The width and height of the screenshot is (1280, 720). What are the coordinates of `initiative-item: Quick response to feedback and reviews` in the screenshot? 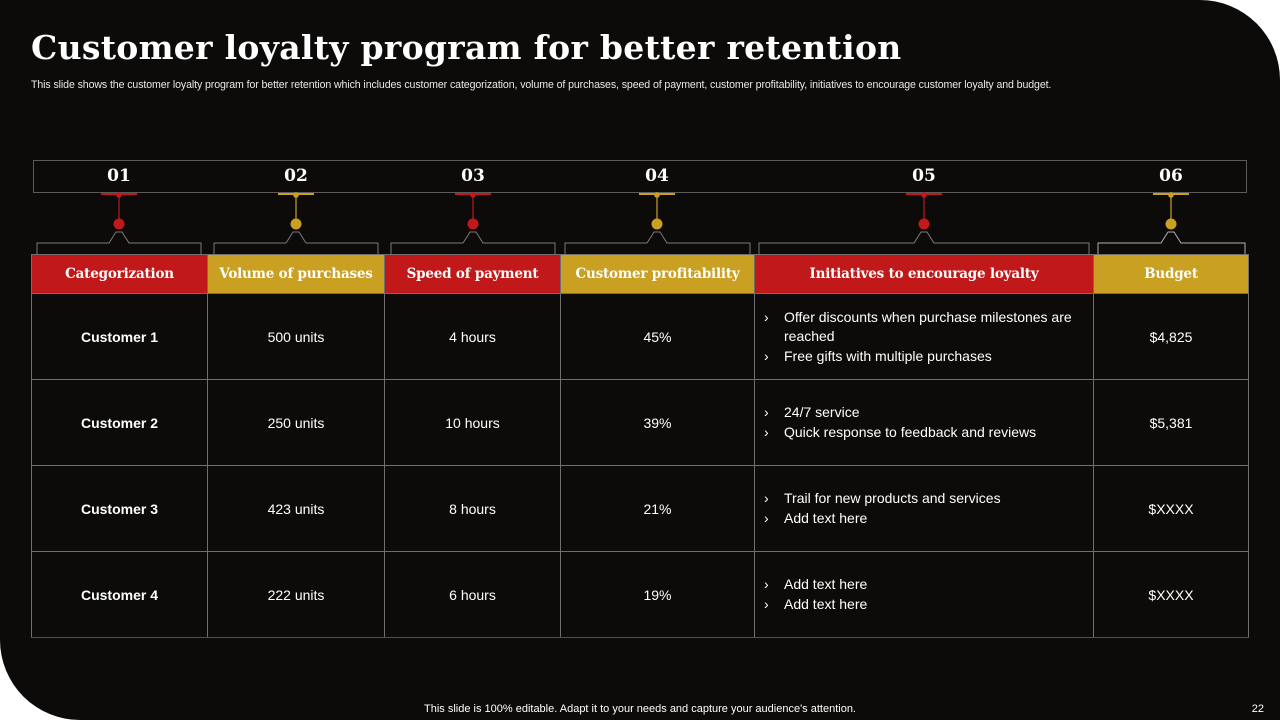 It's located at (923, 432).